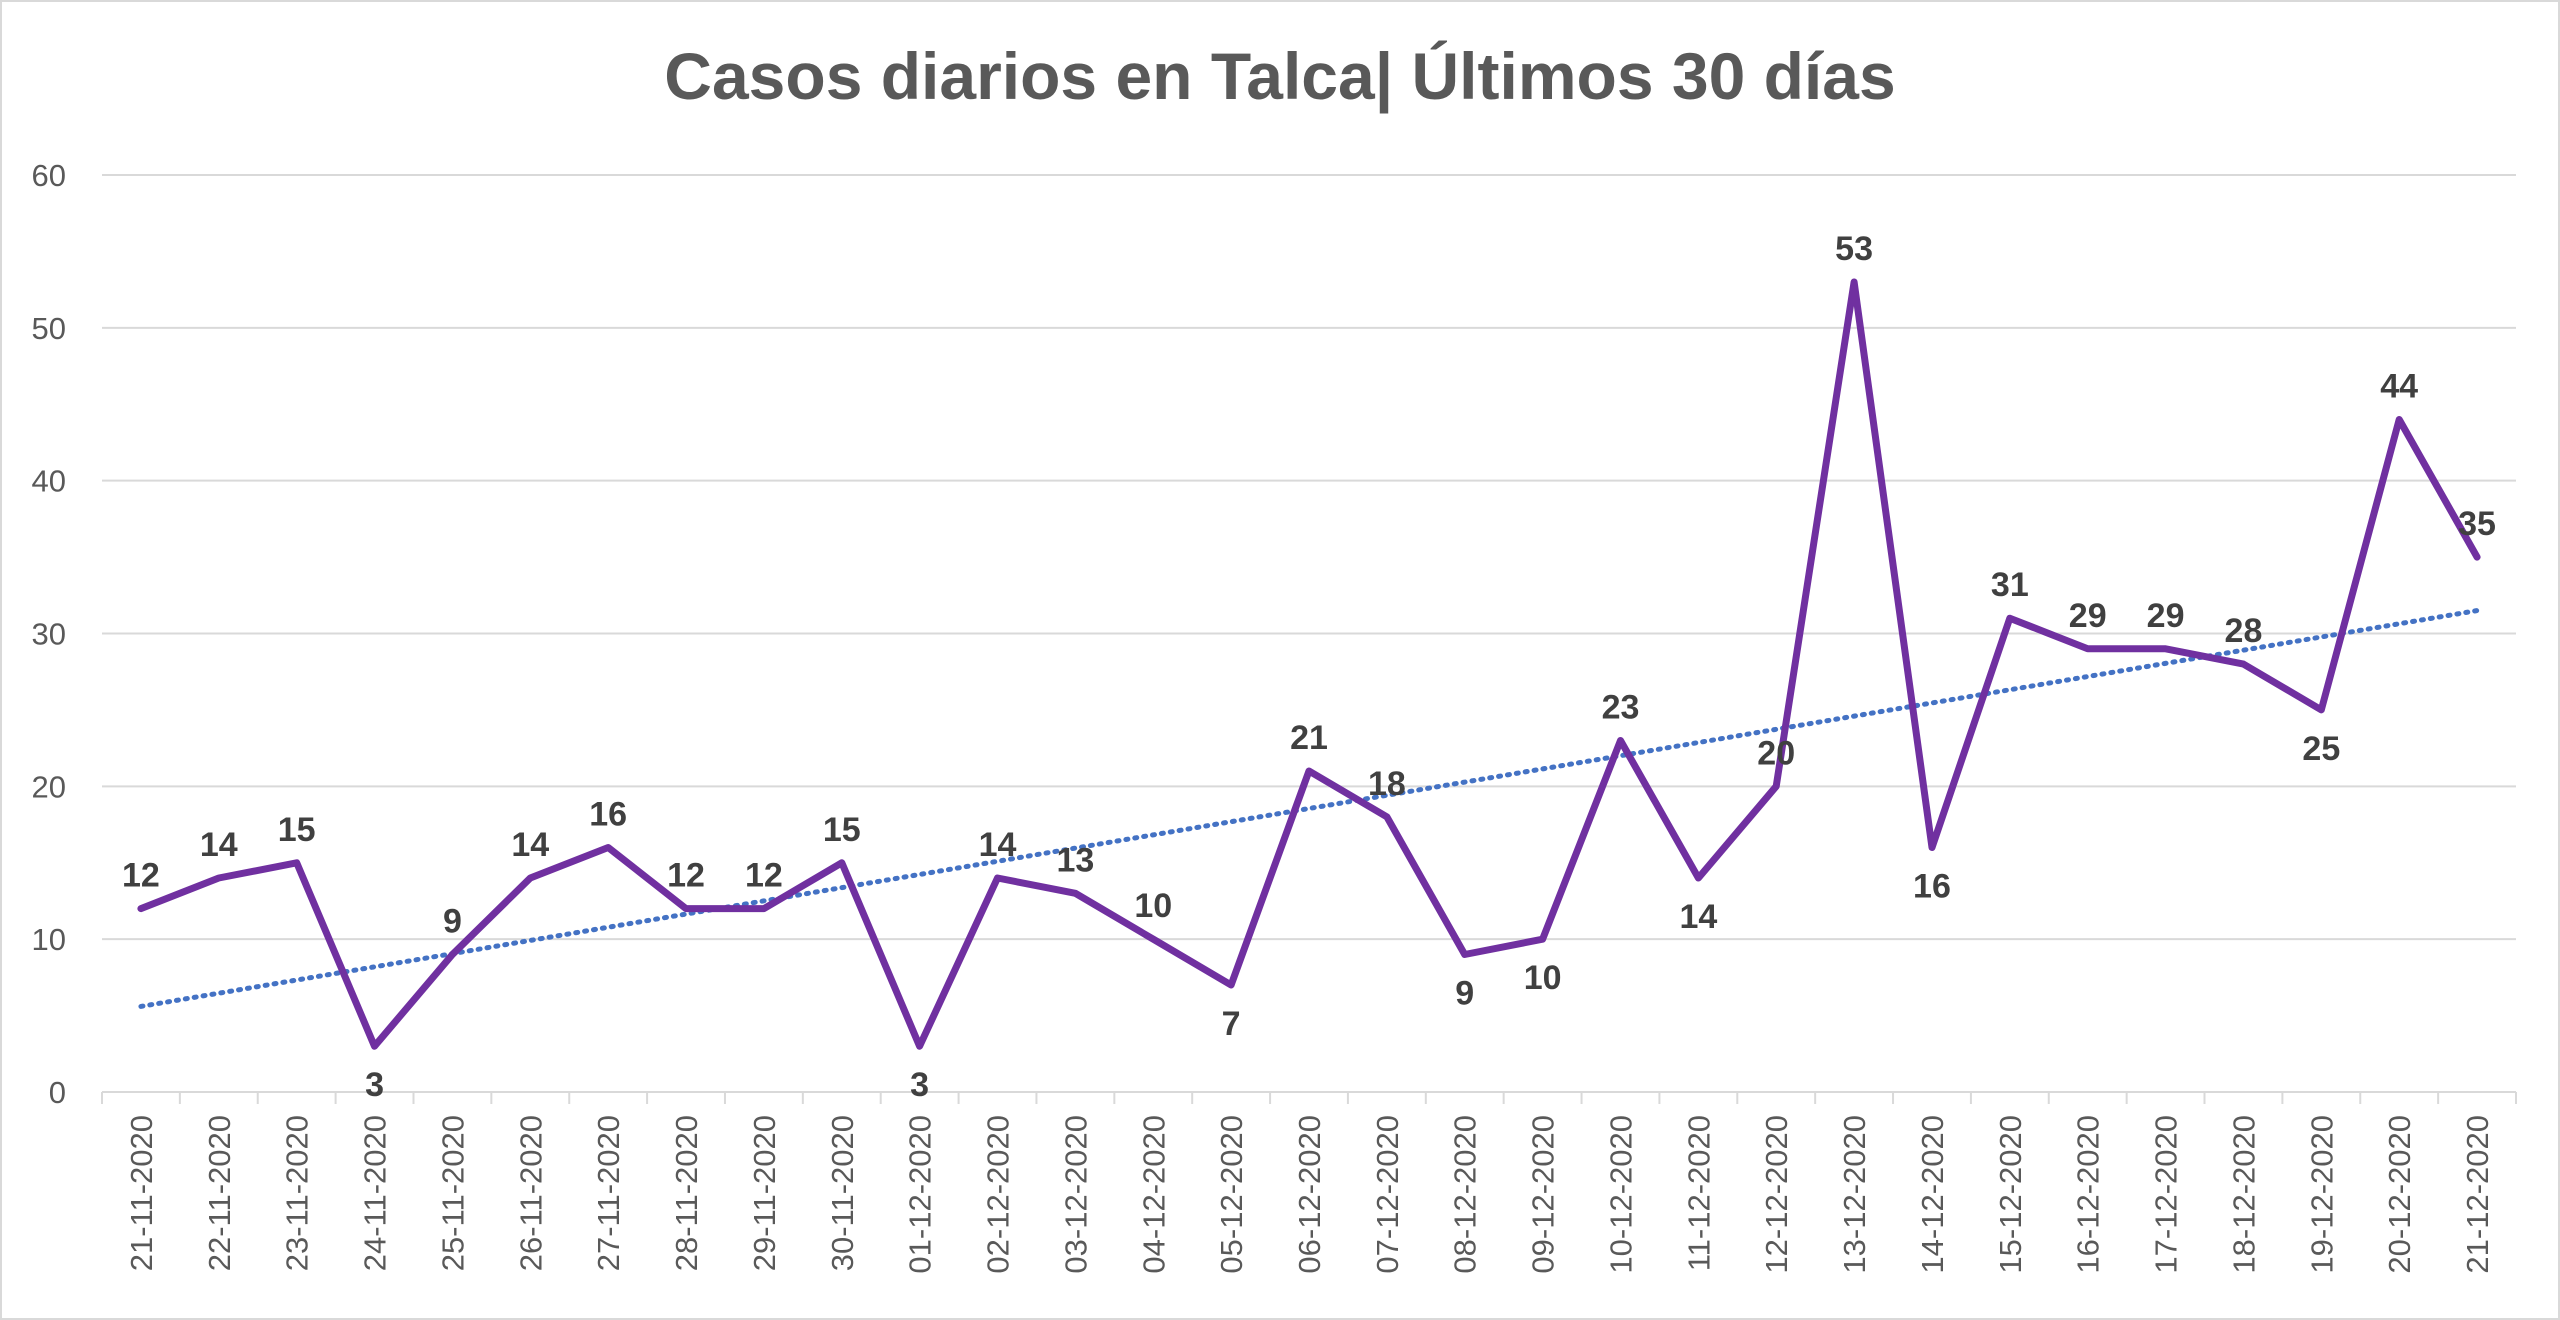 The image size is (2560, 1320). Describe the element at coordinates (2477, 524) in the screenshot. I see `data-label: 35` at that location.